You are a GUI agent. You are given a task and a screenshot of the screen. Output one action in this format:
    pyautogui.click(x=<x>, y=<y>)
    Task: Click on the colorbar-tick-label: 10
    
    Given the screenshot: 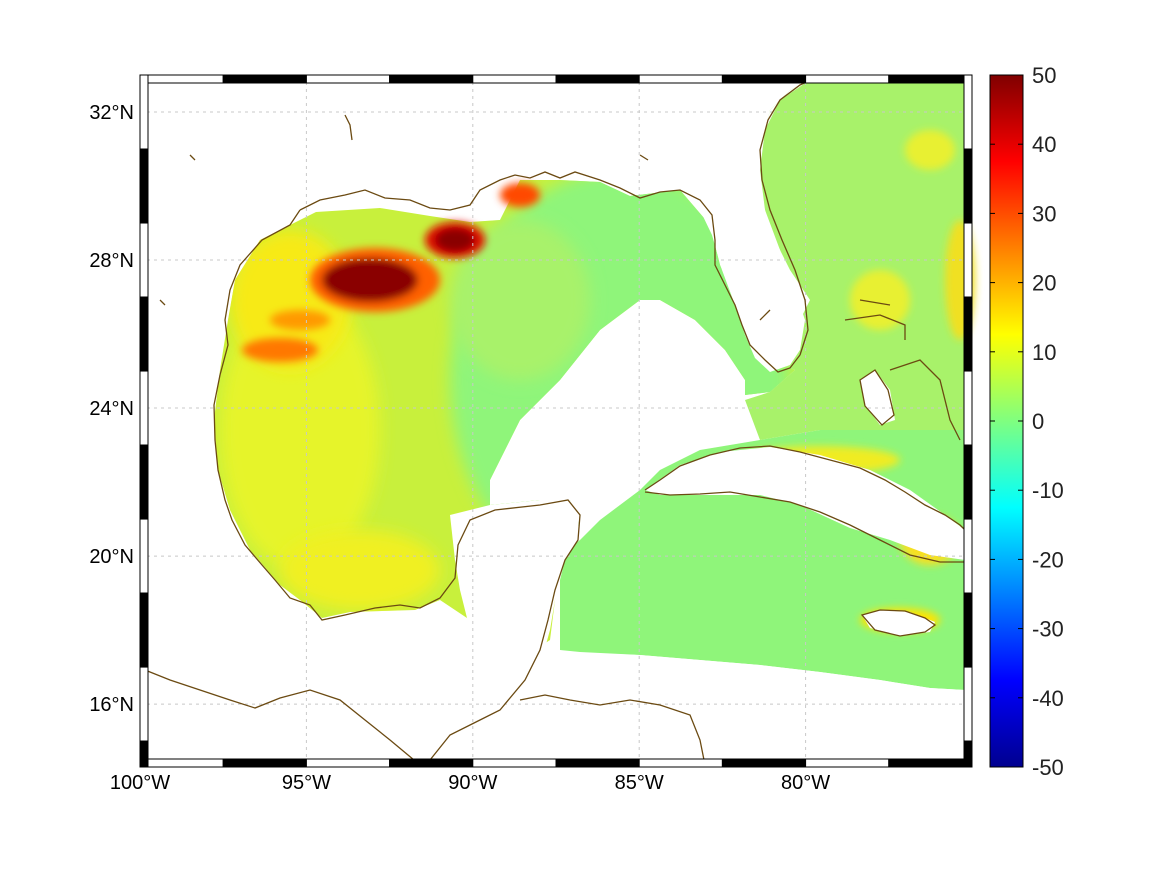 What is the action you would take?
    pyautogui.click(x=1044, y=352)
    